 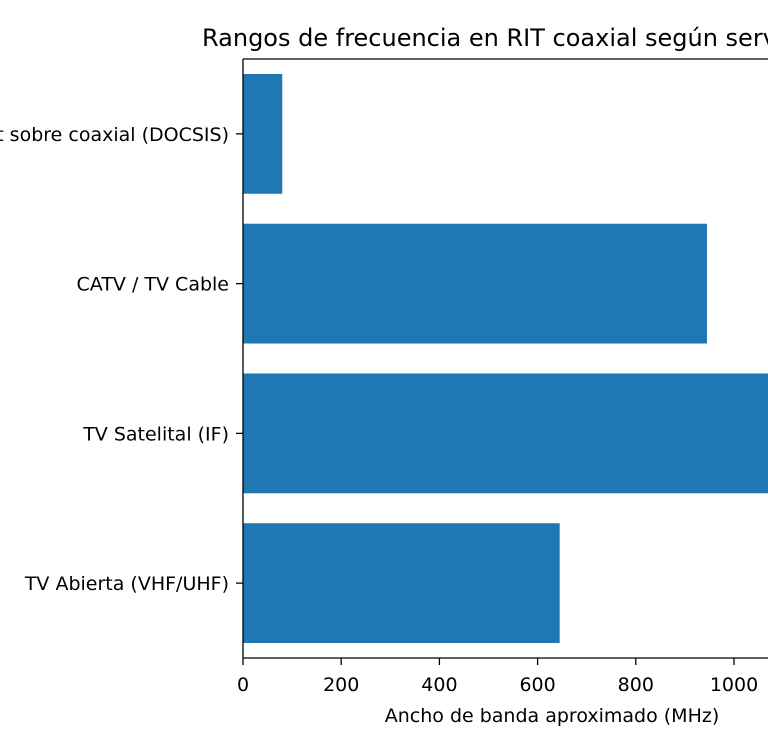 I want to click on x-tick-label: 600, so click(x=537, y=685).